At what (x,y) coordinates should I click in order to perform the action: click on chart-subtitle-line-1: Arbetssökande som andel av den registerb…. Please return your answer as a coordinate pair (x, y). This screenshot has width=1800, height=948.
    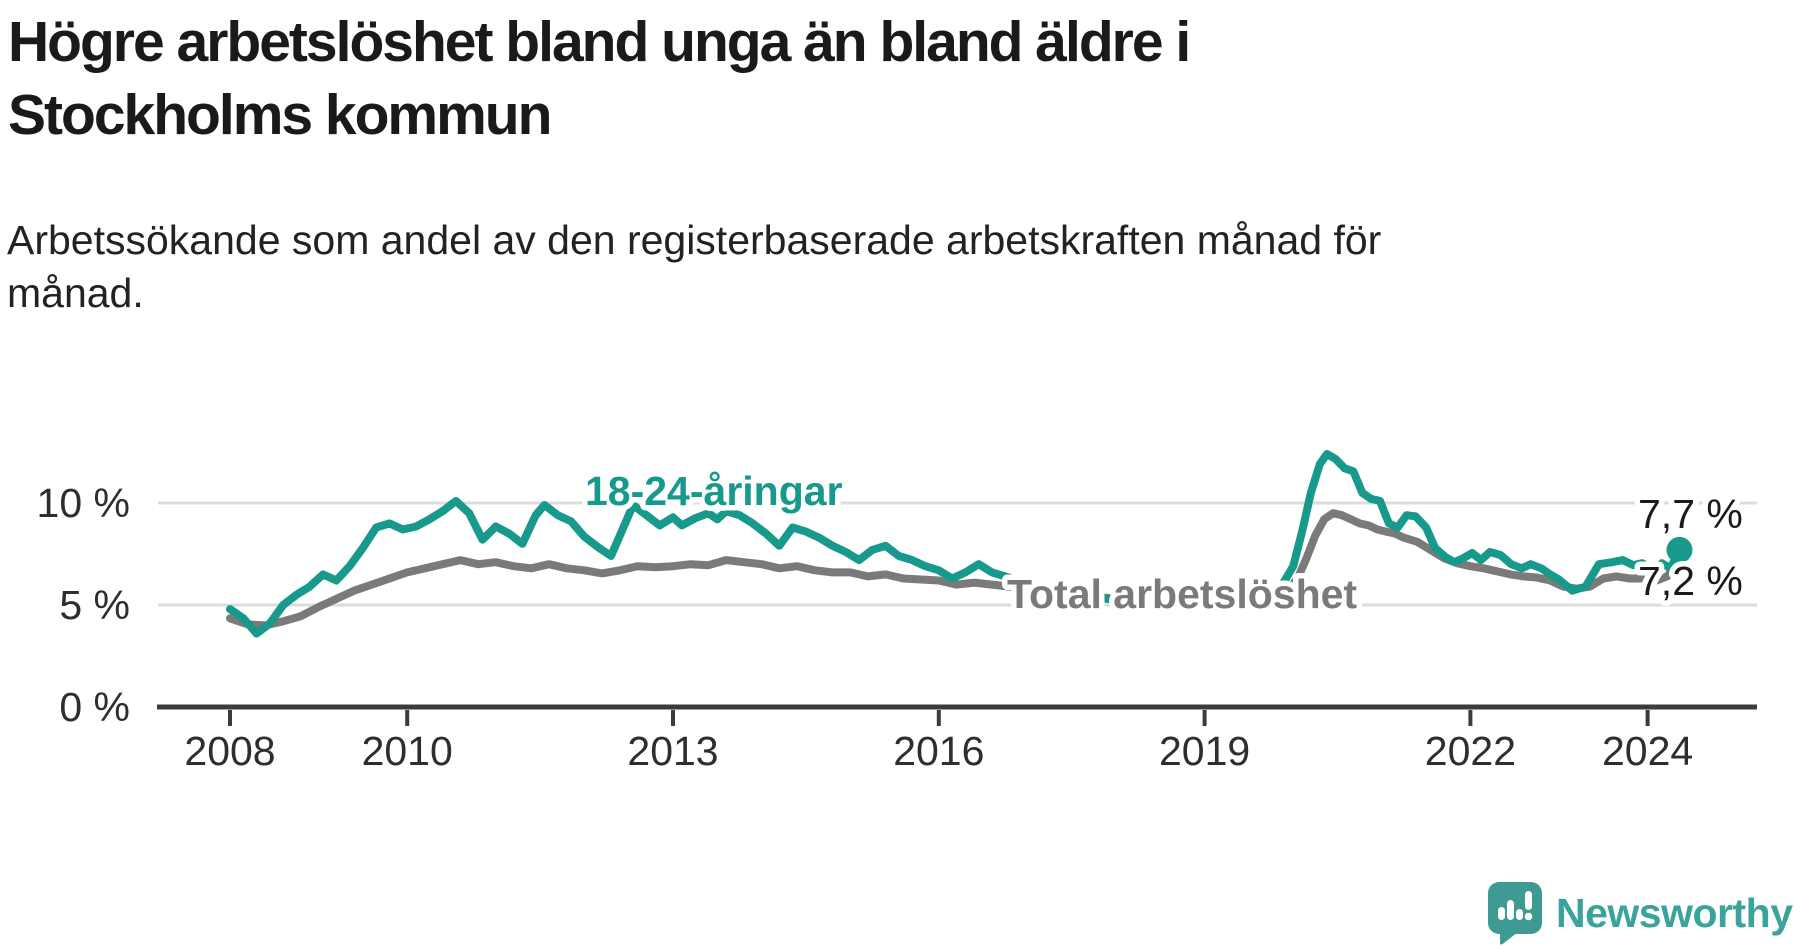
    Looking at the image, I should click on (694, 240).